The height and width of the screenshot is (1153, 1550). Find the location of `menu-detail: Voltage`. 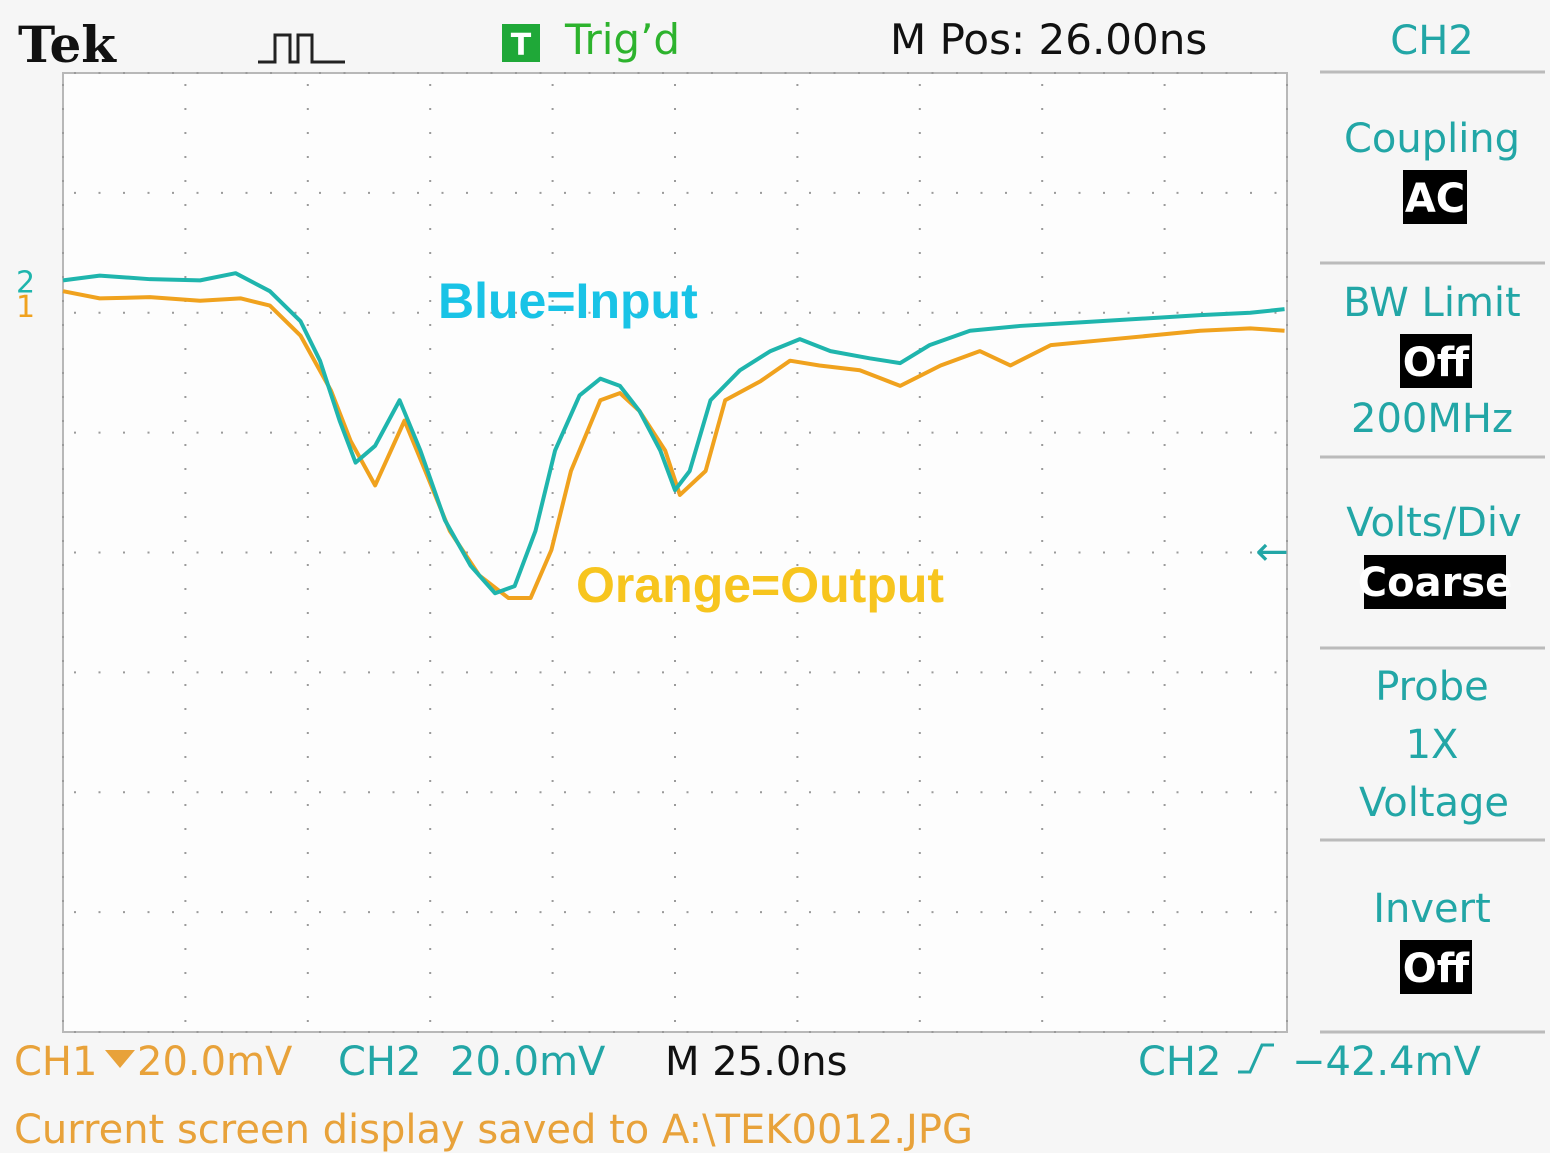

menu-detail: Voltage is located at coordinates (1434, 803).